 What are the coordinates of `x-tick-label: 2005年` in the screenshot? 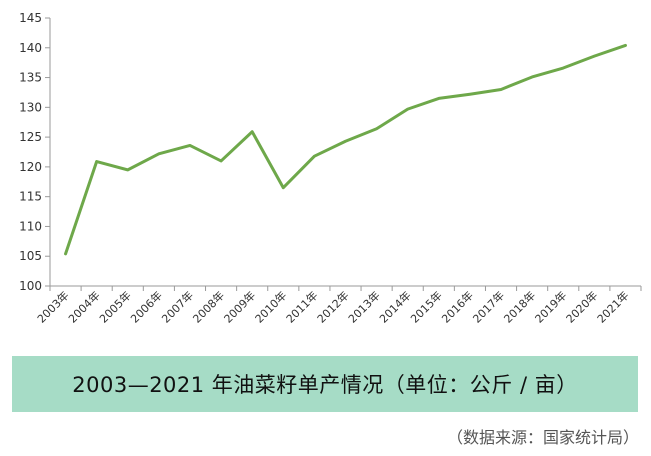 It's located at (114, 306).